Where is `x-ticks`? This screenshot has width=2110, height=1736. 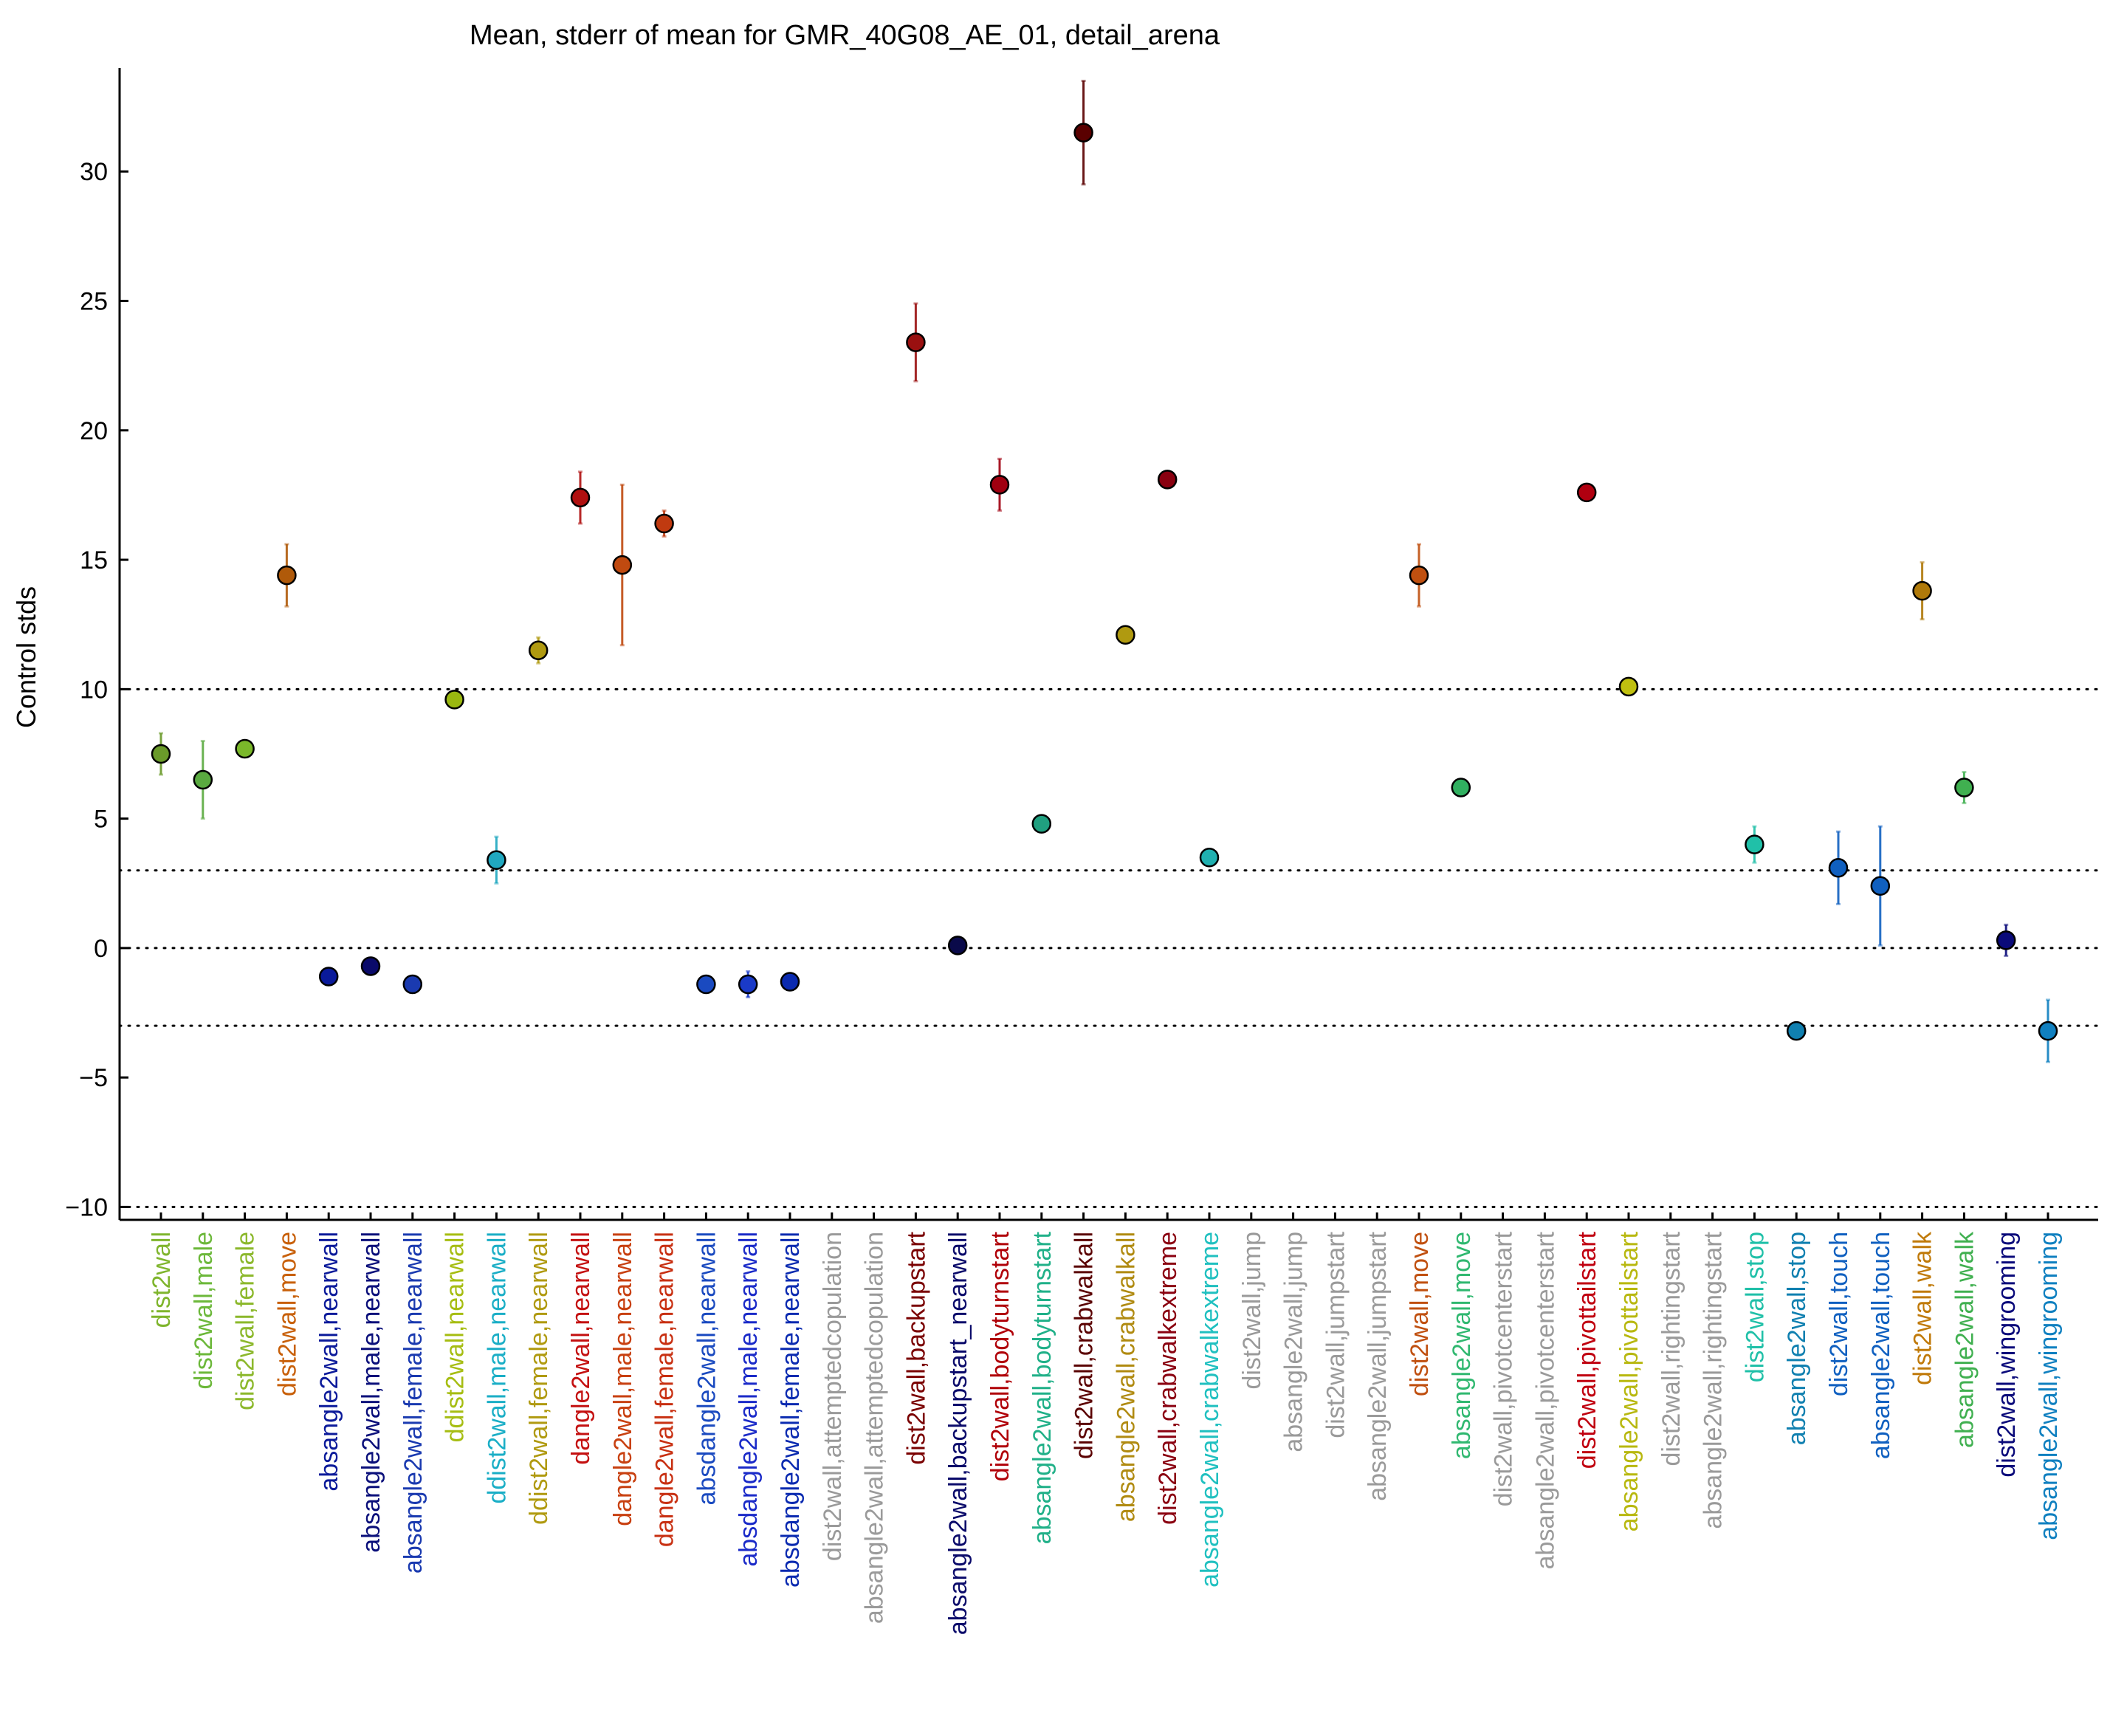
x-ticks is located at coordinates (1104, 1216).